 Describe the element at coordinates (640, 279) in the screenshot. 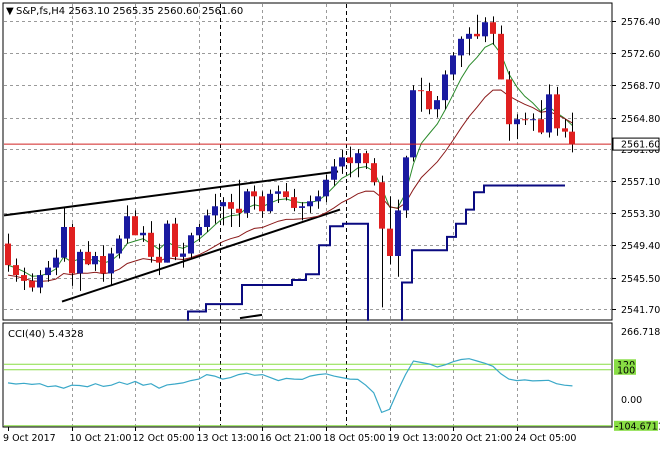

I see `price-tick-label: 2545.50` at that location.